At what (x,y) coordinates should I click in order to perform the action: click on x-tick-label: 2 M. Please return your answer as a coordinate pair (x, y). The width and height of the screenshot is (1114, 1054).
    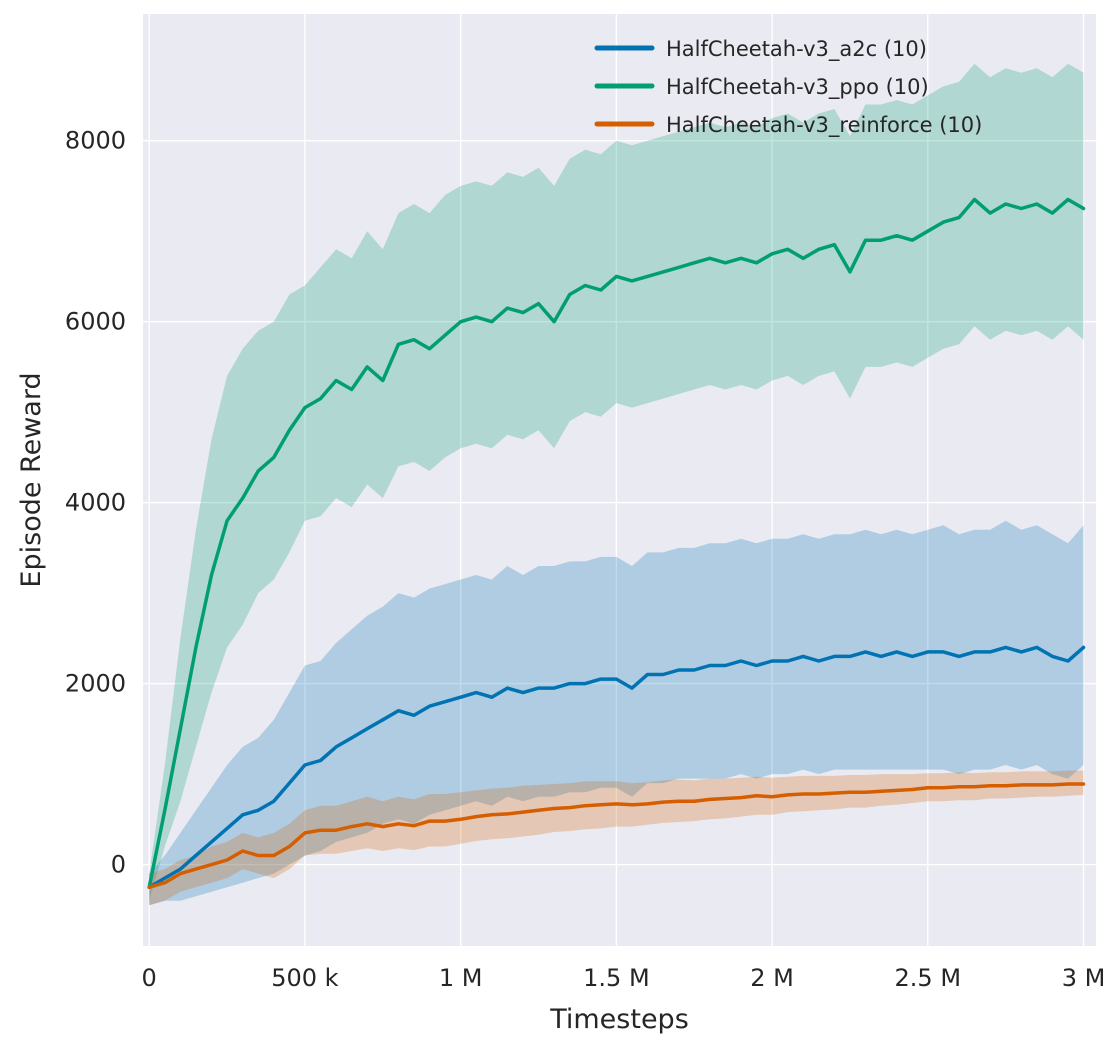
    Looking at the image, I should click on (772, 978).